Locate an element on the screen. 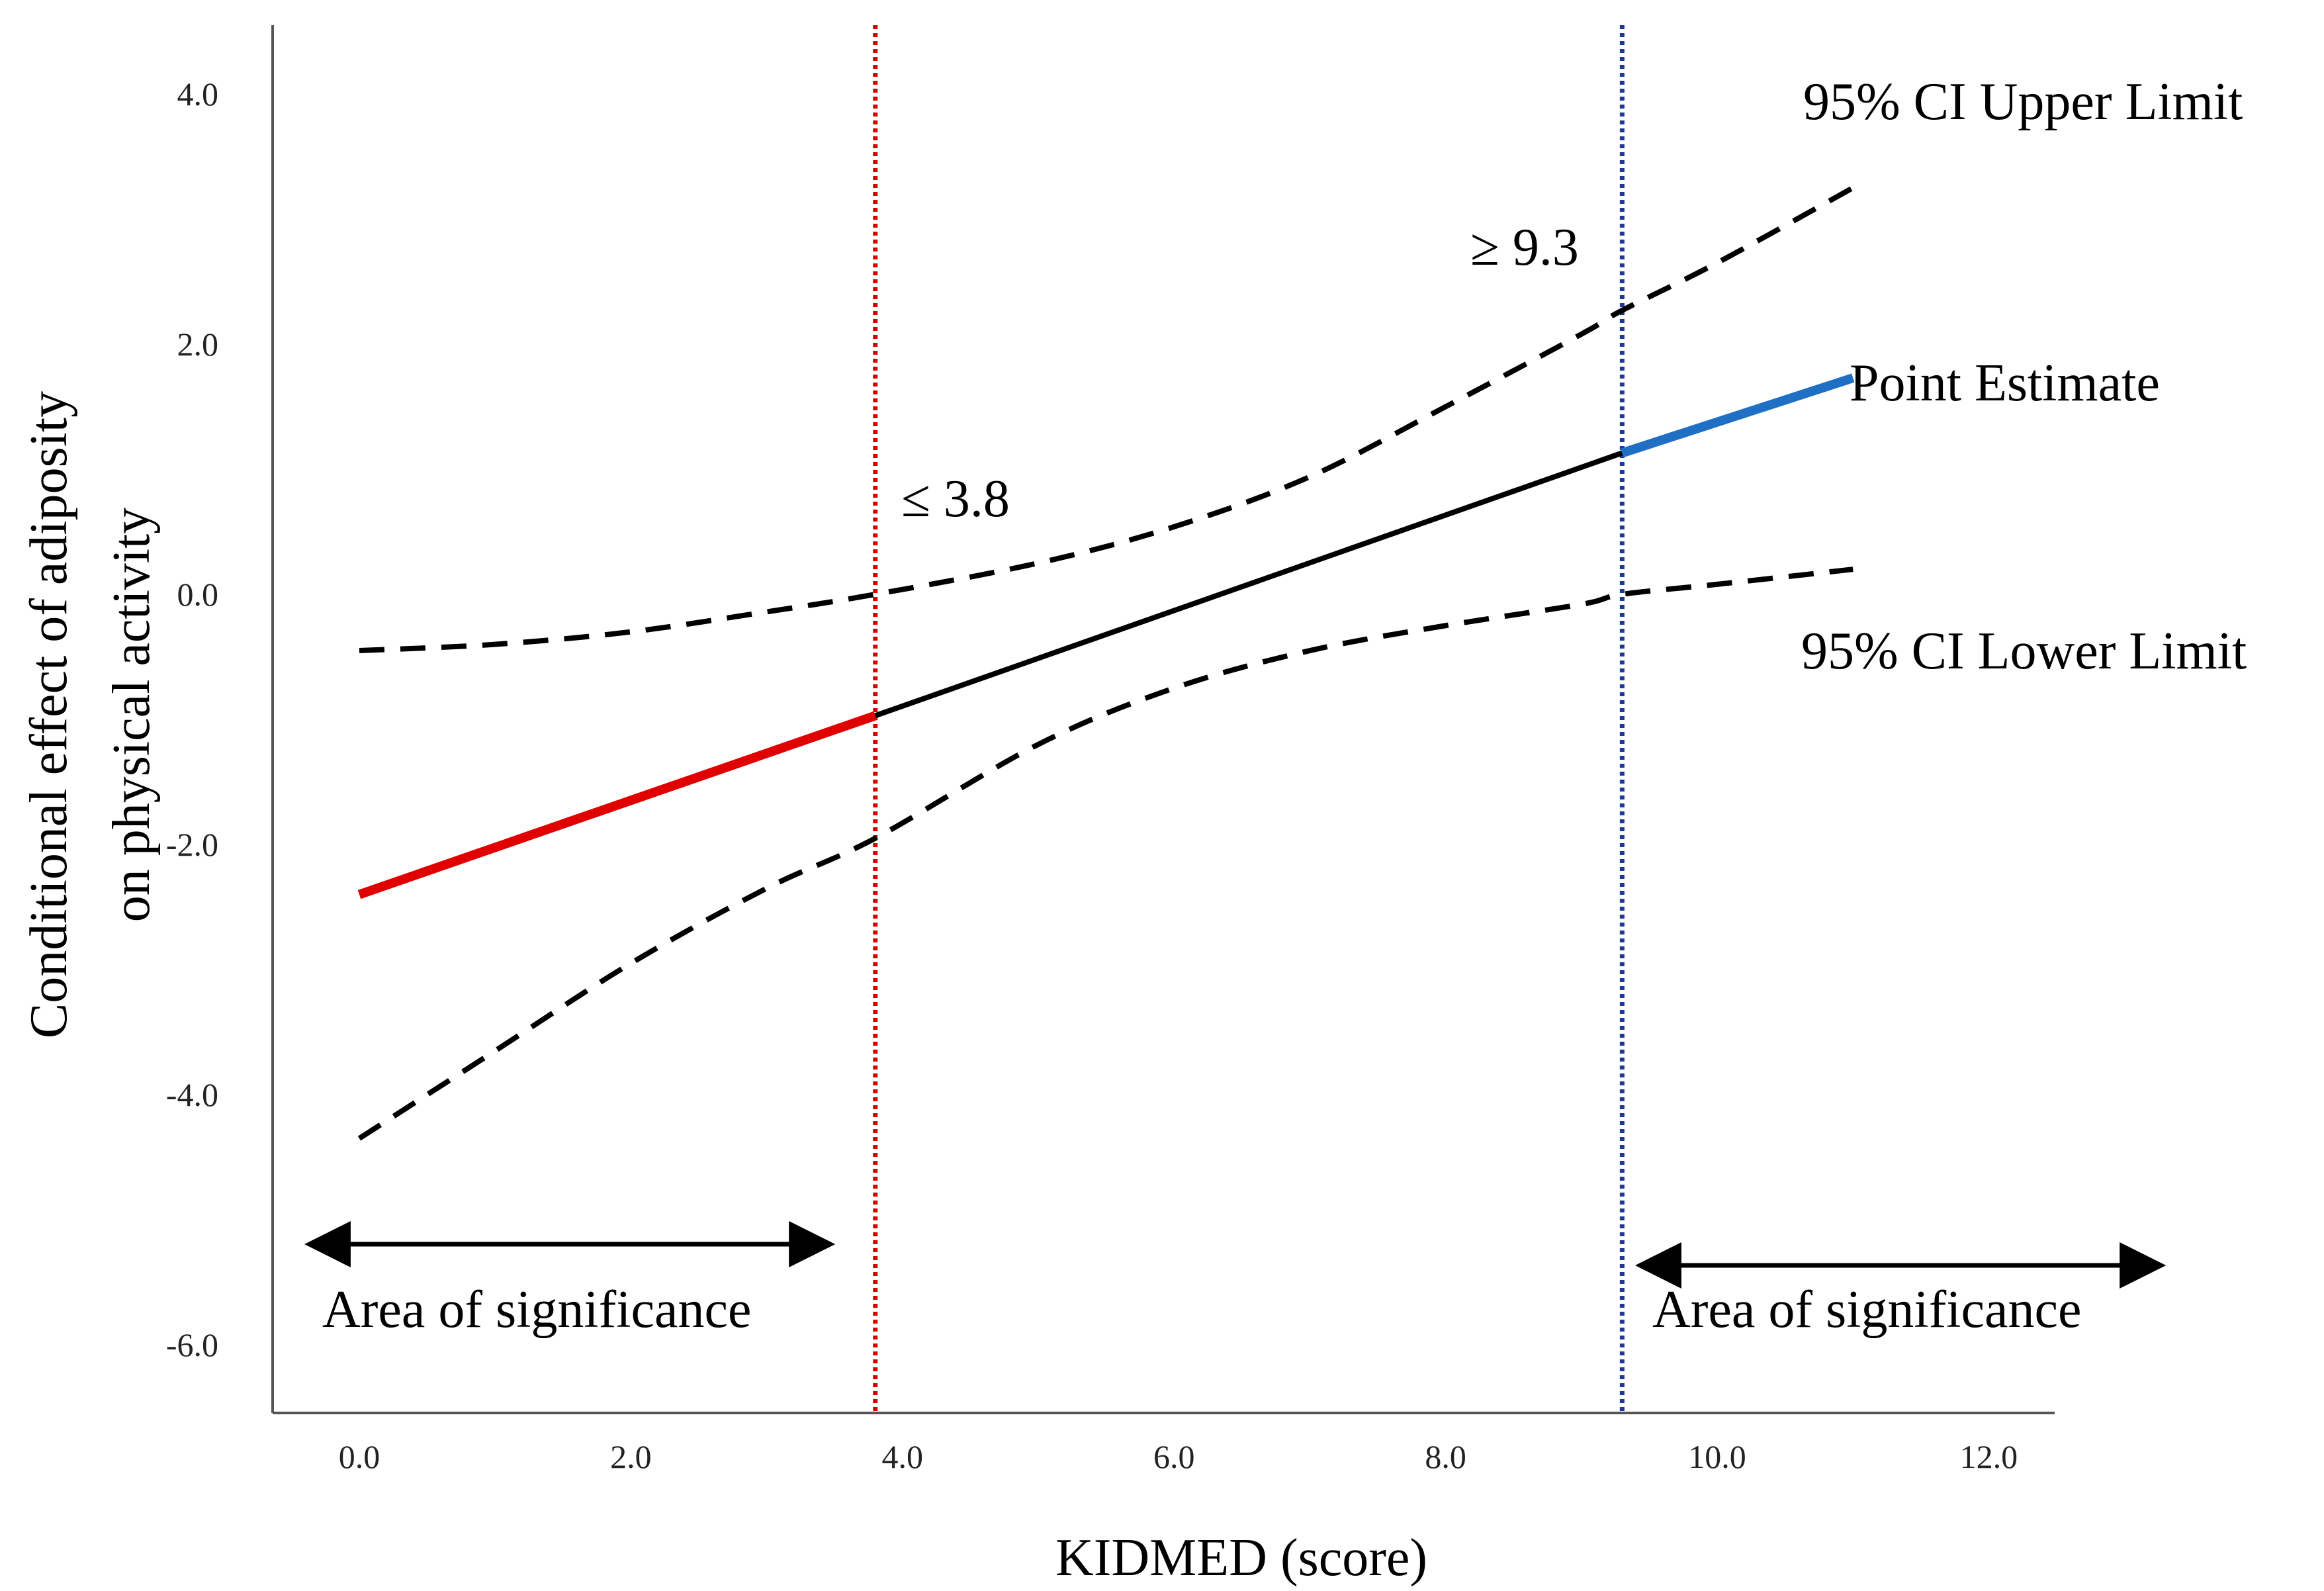 The width and height of the screenshot is (2324, 1591). x-tick-label: 4.0 is located at coordinates (903, 1456).